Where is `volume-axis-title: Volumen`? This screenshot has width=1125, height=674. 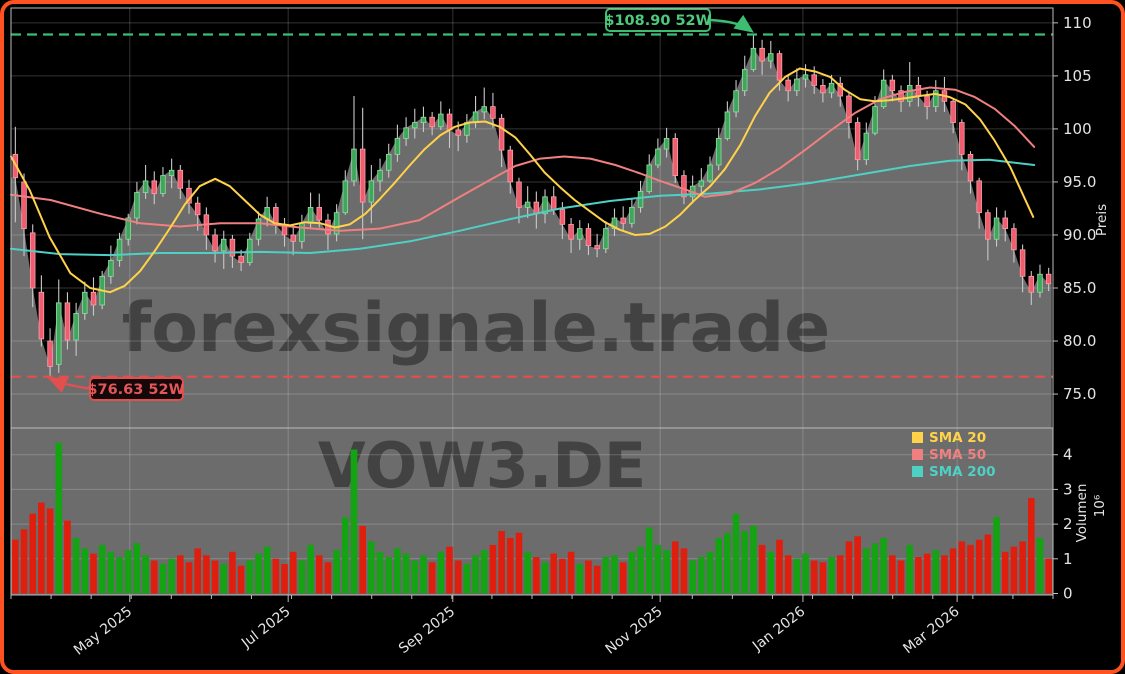
volume-axis-title: Volumen is located at coordinates (1082, 513).